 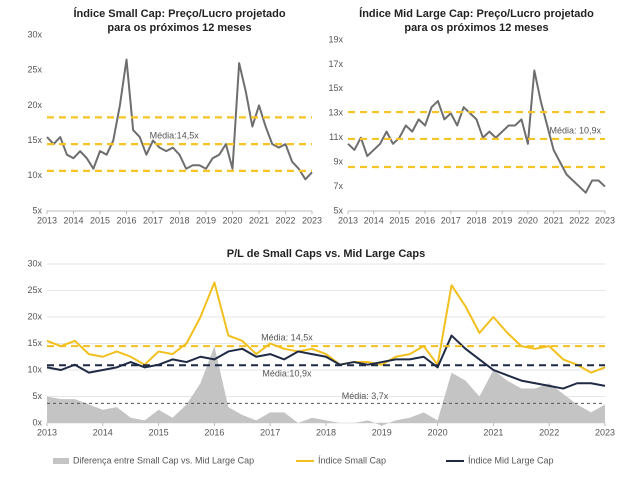 I want to click on area, so click(x=326, y=386).